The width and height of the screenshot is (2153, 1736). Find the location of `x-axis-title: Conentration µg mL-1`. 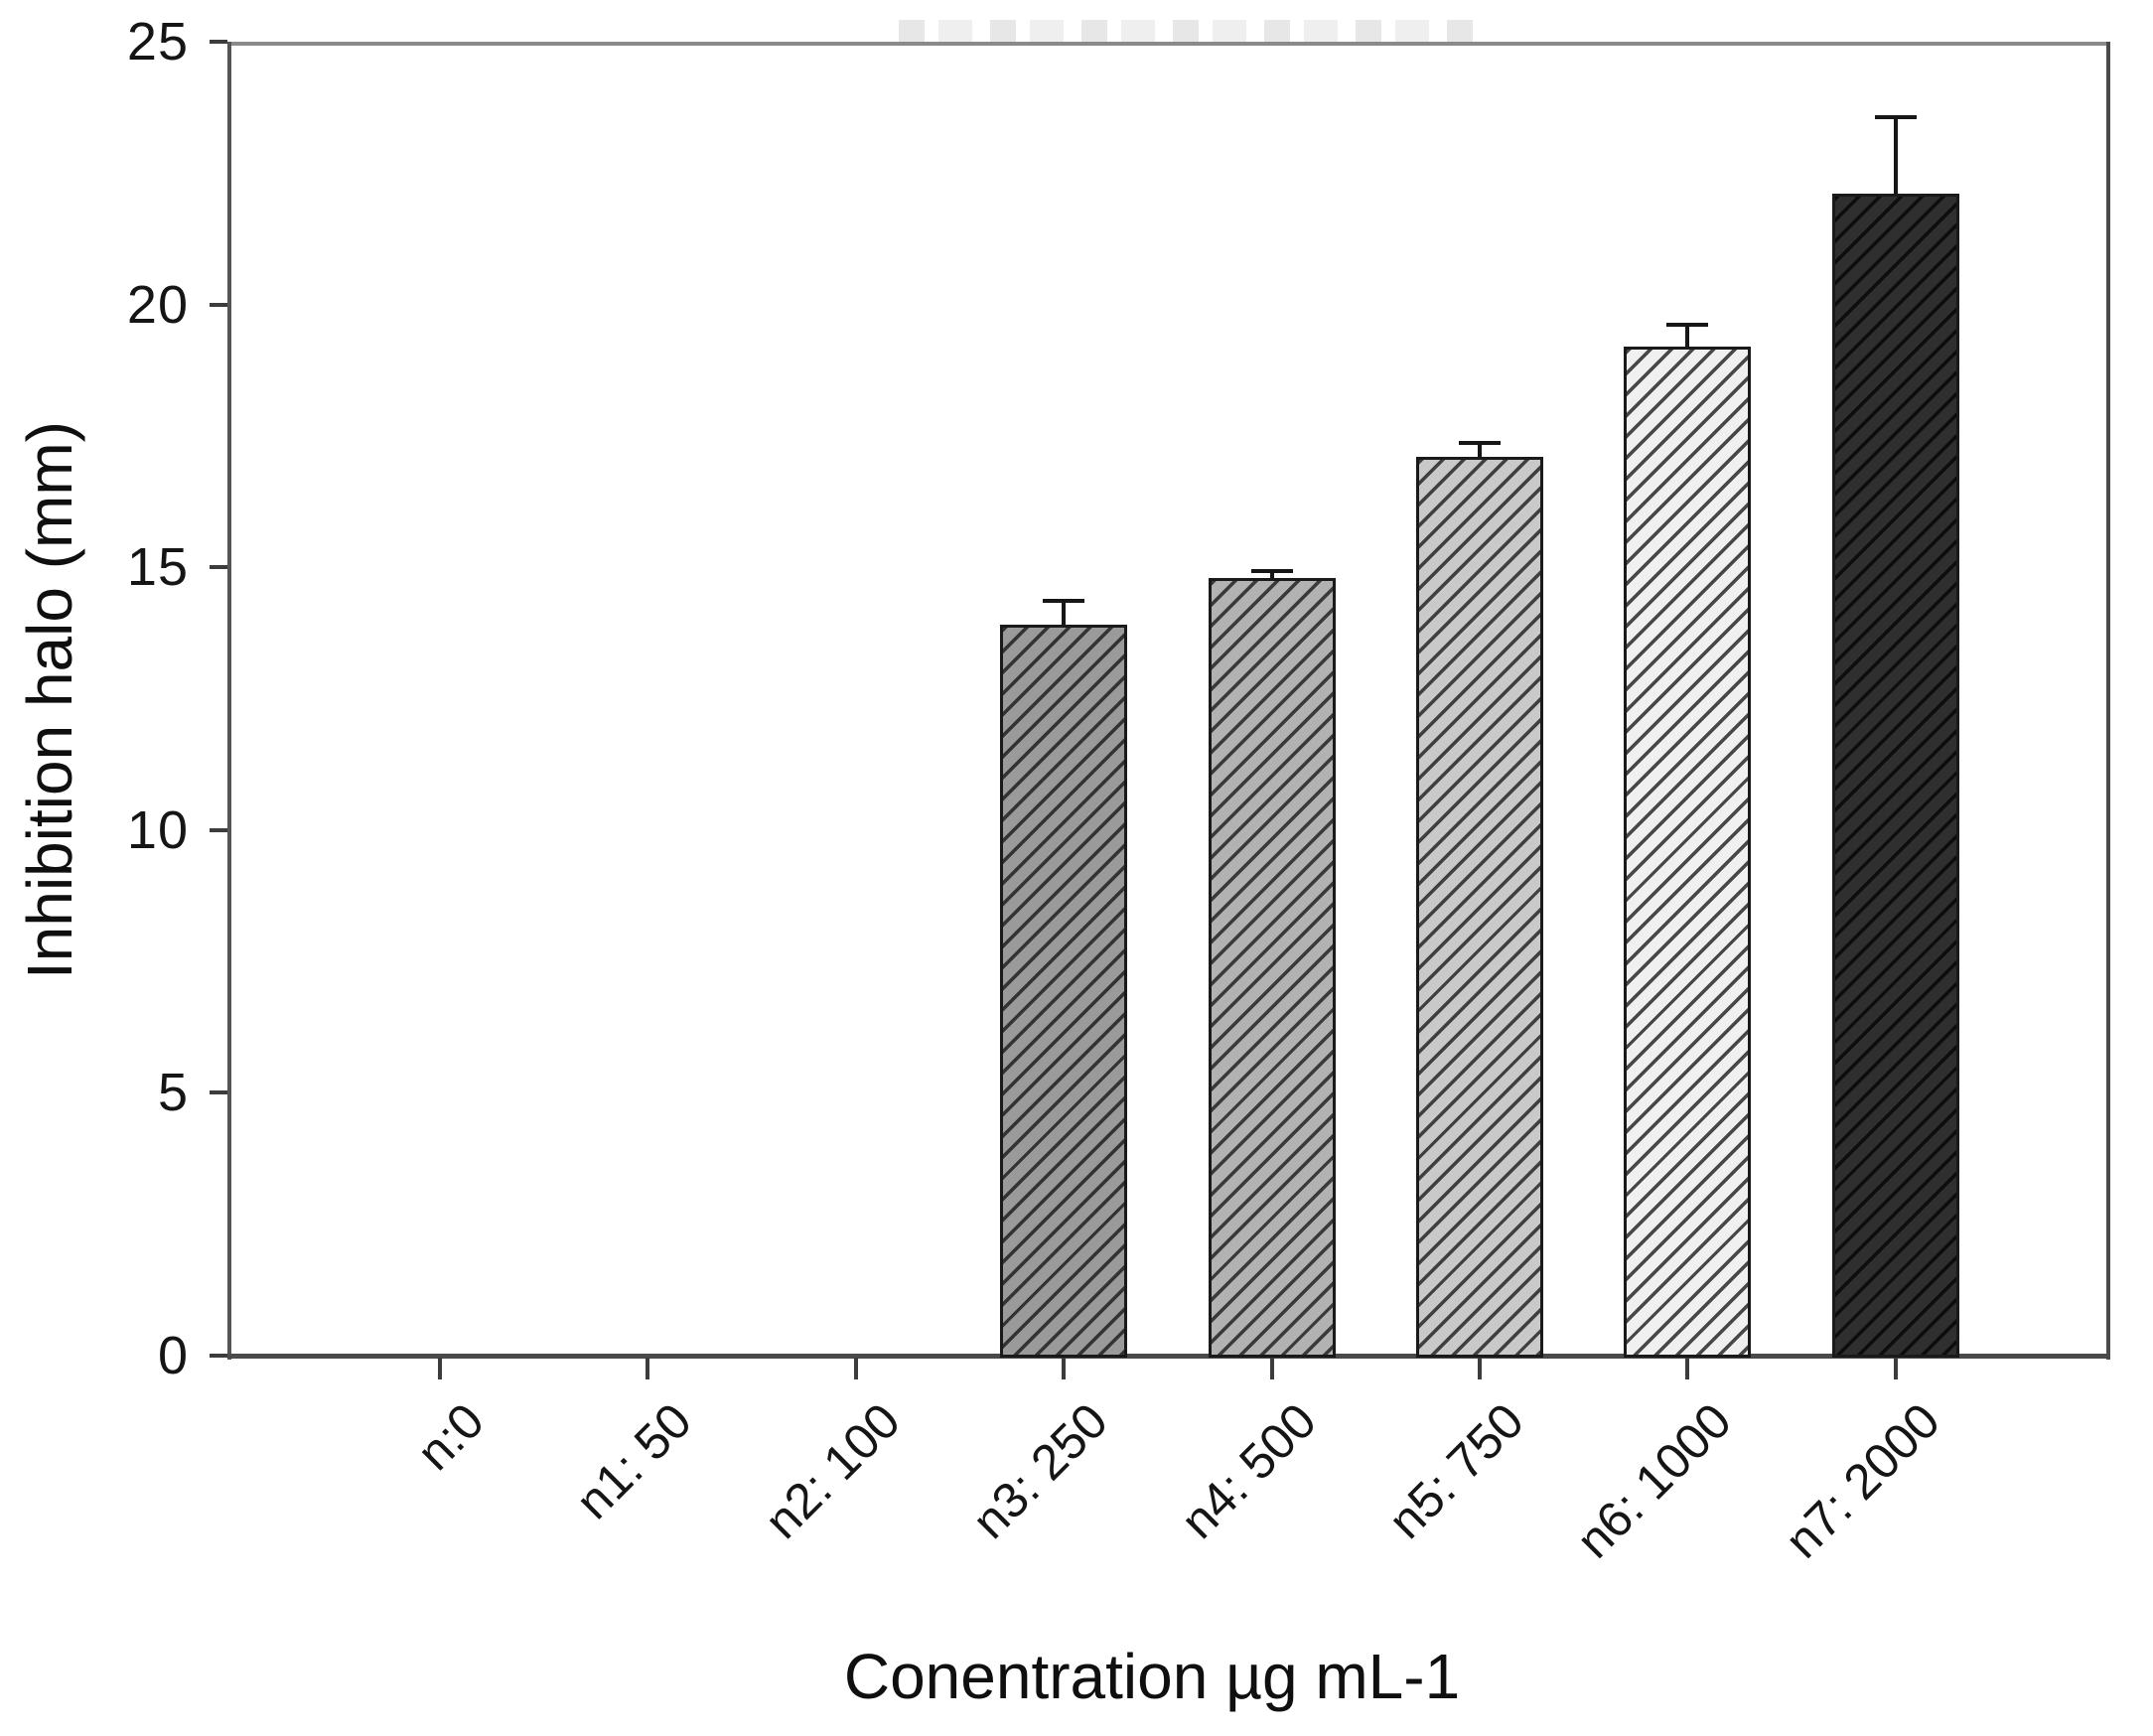

x-axis-title: Conentration µg mL-1 is located at coordinates (1152, 1677).